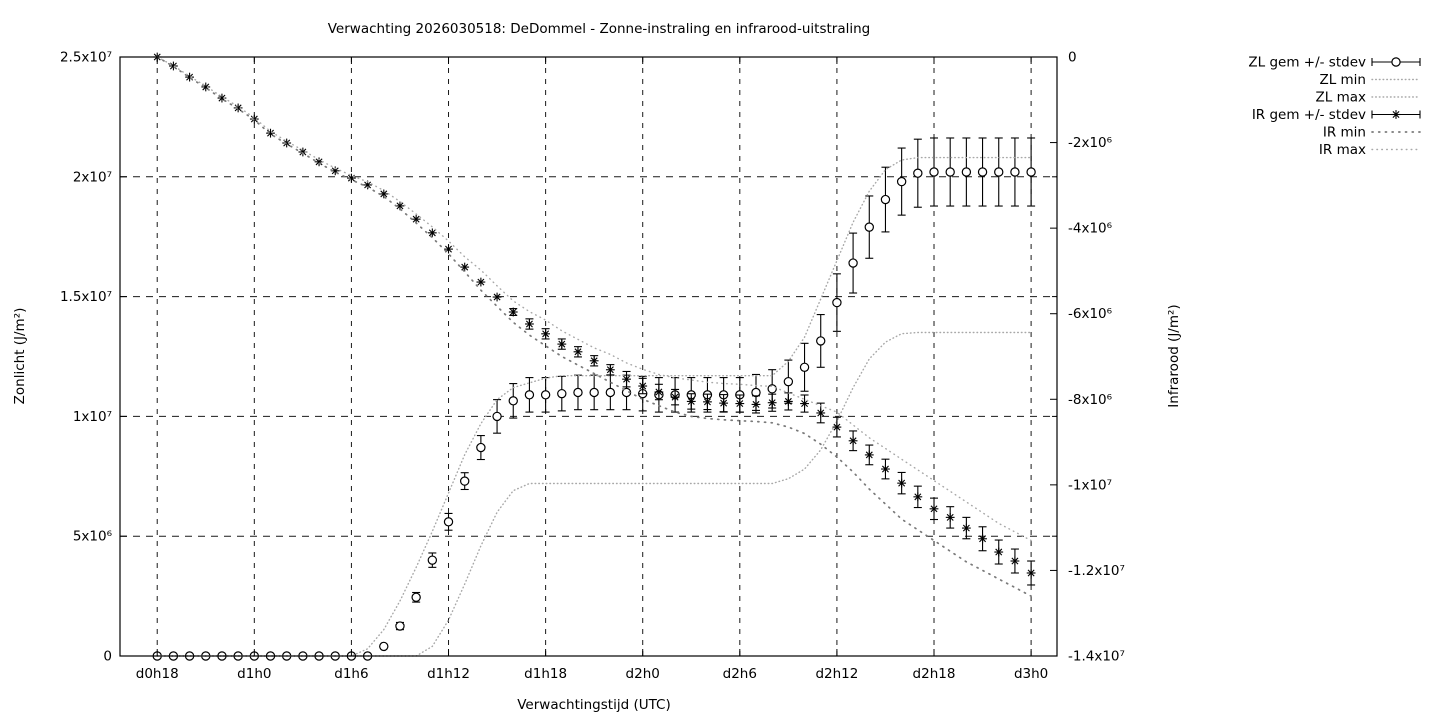  What do you see at coordinates (1396, 62) in the screenshot?
I see `legend-circle-marker` at bounding box center [1396, 62].